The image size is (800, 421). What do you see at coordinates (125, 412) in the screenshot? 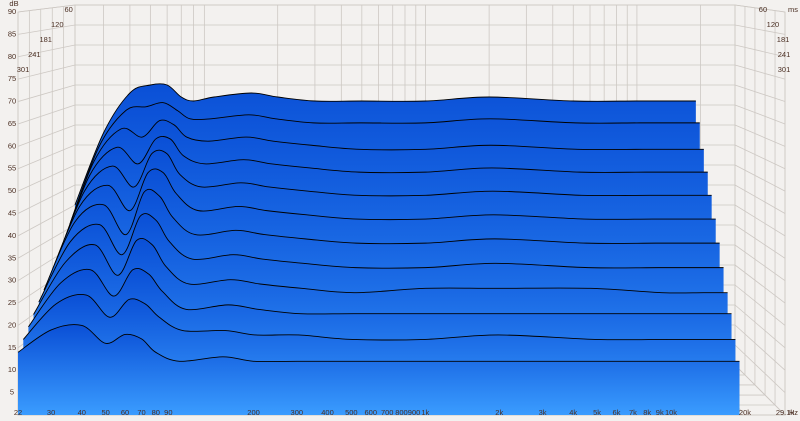
I see `x-tick-label: 60` at bounding box center [125, 412].